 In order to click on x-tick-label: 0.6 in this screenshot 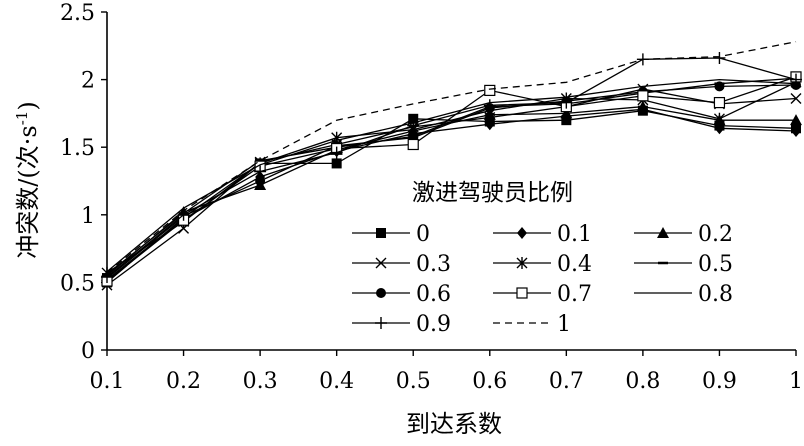, I will do `click(489, 381)`.